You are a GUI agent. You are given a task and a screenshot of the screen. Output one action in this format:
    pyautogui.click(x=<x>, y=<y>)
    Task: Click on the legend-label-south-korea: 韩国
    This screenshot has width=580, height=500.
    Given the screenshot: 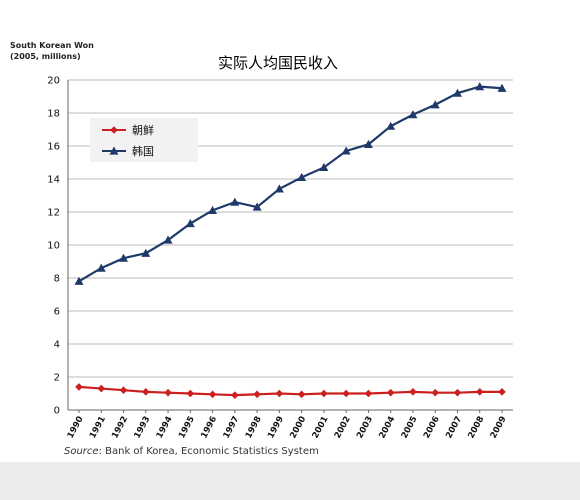 What is the action you would take?
    pyautogui.click(x=143, y=151)
    